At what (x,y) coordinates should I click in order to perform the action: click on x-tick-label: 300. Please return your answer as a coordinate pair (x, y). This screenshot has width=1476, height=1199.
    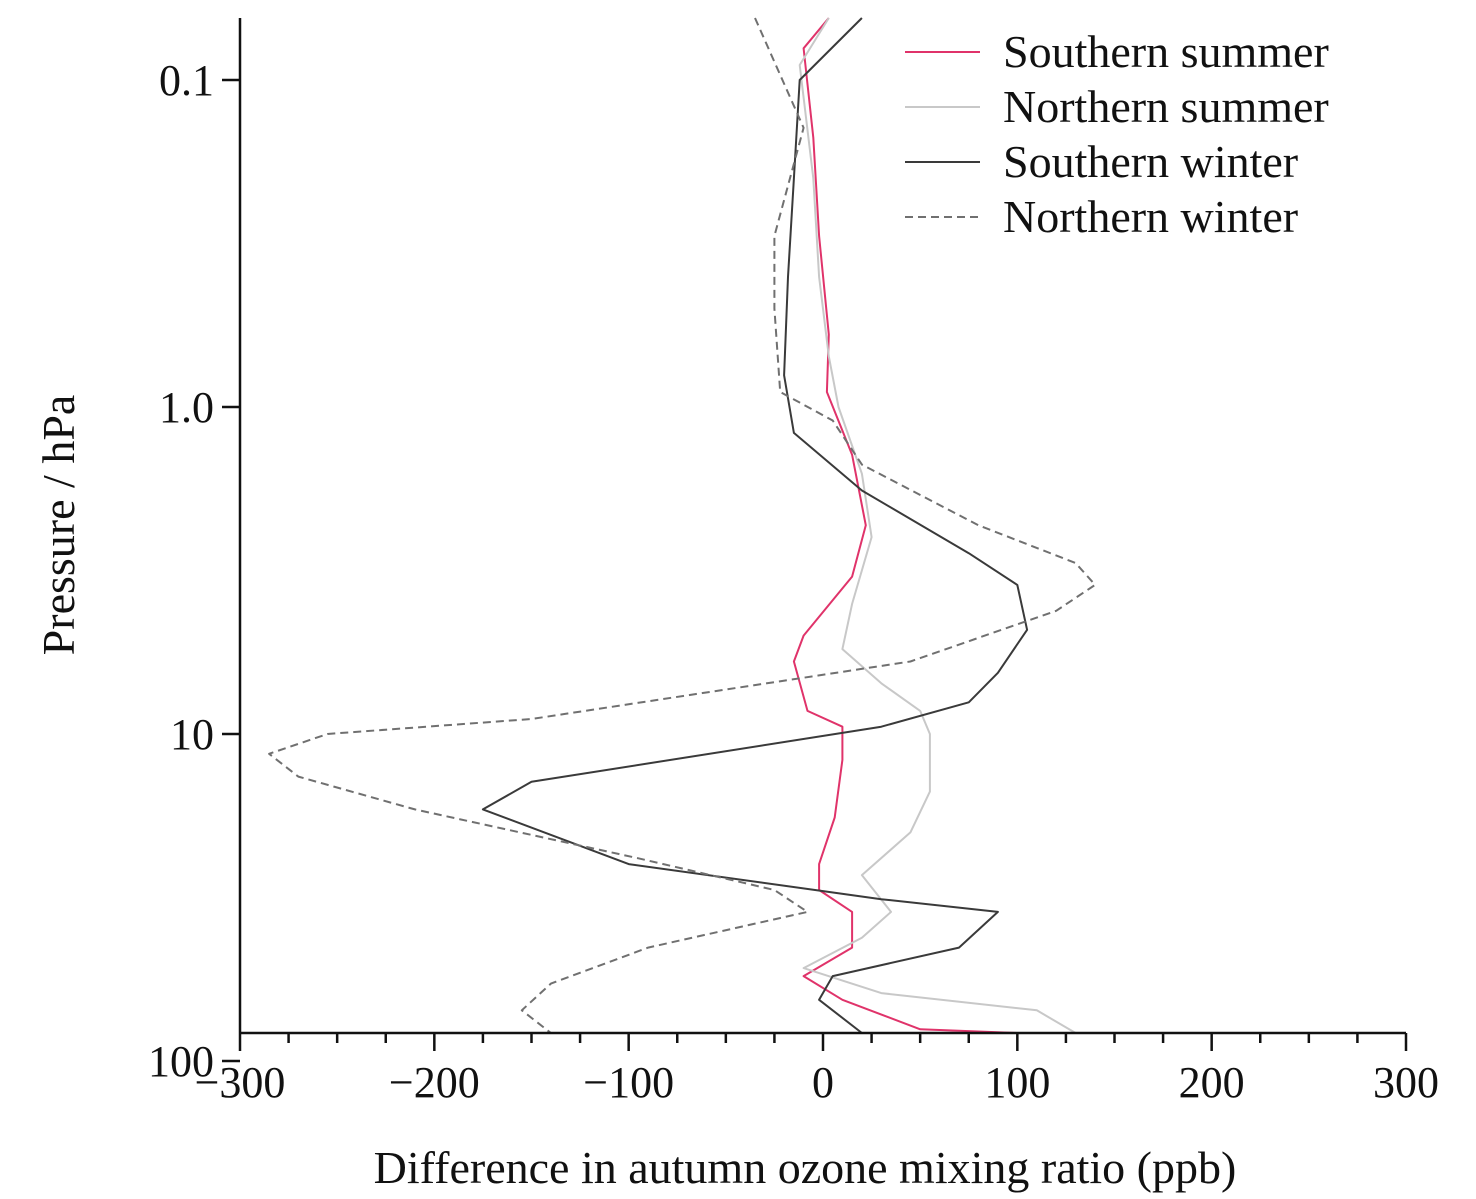
    Looking at the image, I should click on (1406, 1082).